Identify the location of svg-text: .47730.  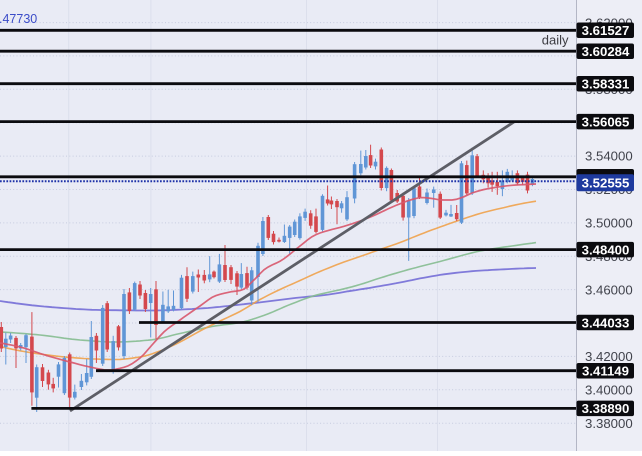
(18, 19).